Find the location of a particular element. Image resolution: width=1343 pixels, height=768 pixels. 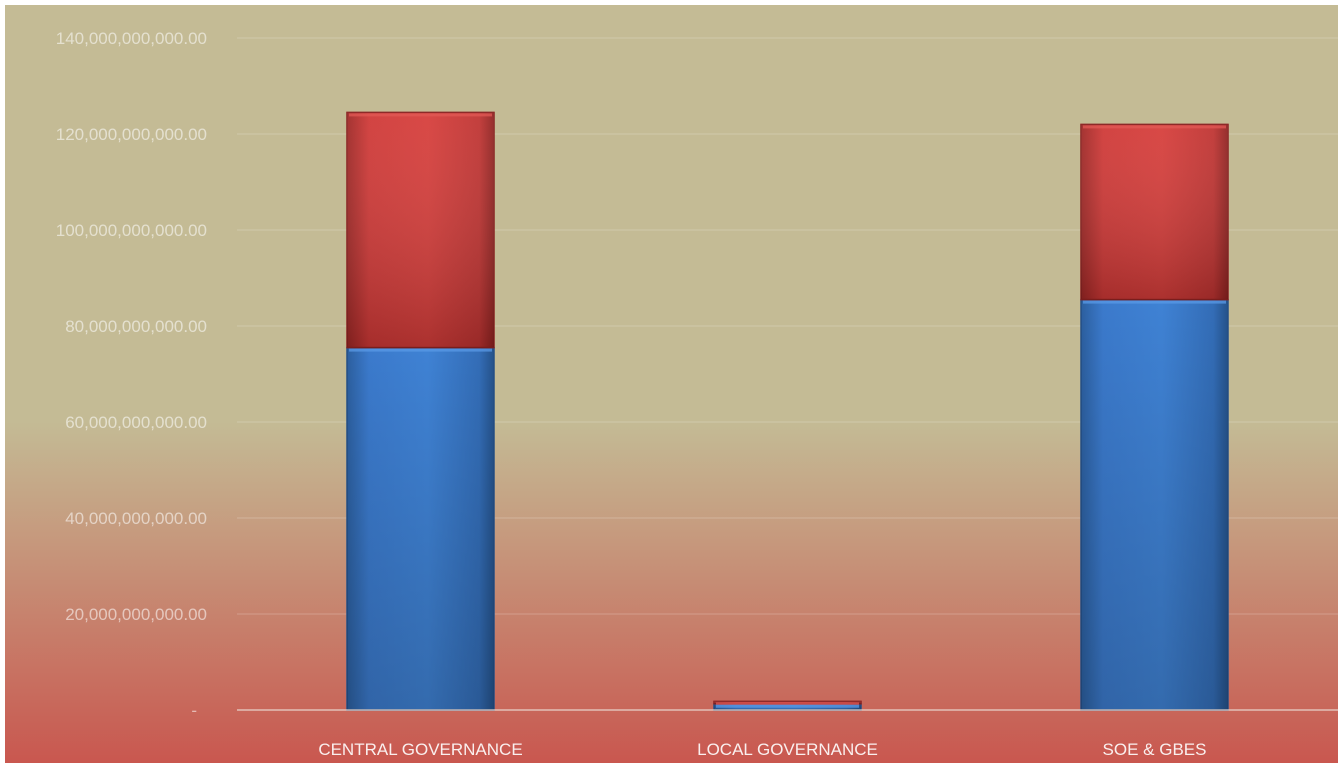

y-tick-label: - is located at coordinates (194, 710).